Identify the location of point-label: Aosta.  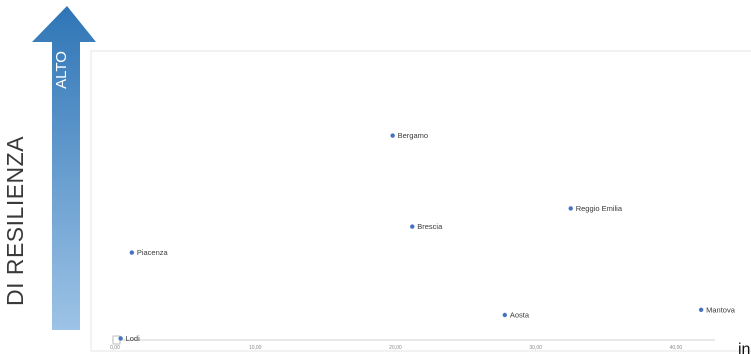
(520, 315).